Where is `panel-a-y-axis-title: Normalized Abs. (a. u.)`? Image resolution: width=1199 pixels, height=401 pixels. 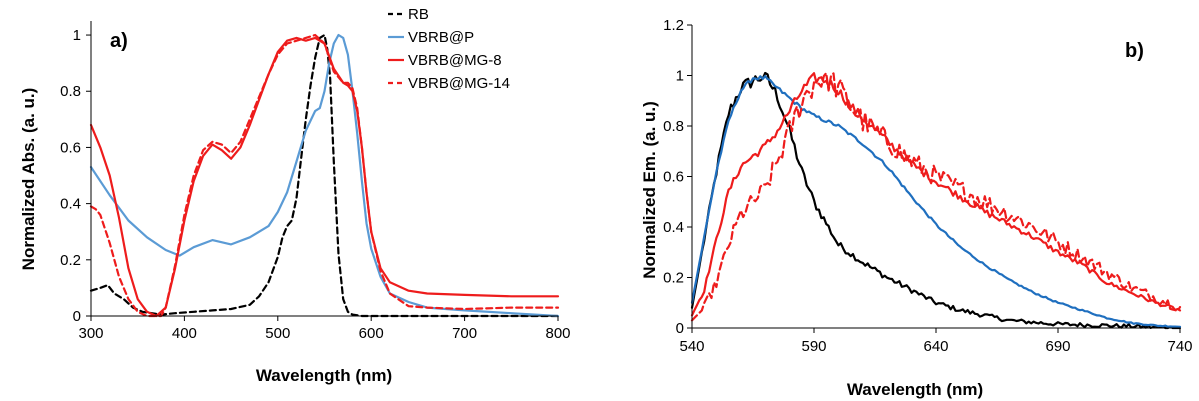
panel-a-y-axis-title: Normalized Abs. (a. u.) is located at coordinates (28, 179).